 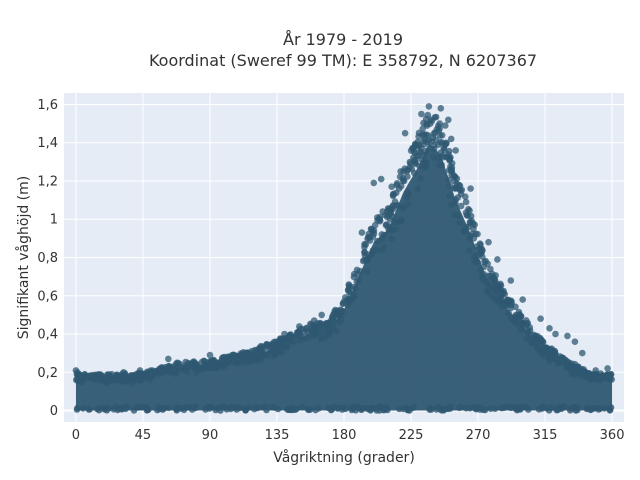 I want to click on y-tick-label: 0,4, so click(x=47, y=335).